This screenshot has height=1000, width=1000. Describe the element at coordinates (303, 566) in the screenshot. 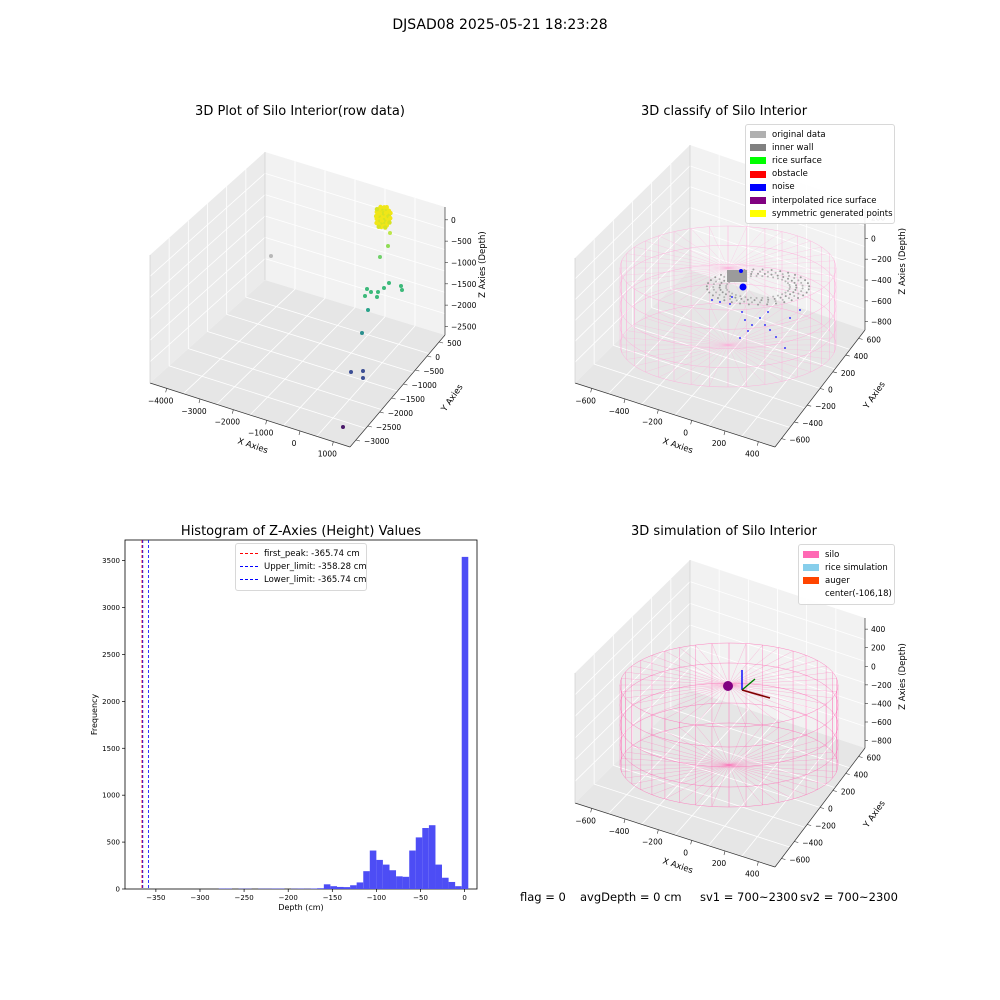

I see `histogram-legend-item: Upper_limit: -358.28 cm` at that location.